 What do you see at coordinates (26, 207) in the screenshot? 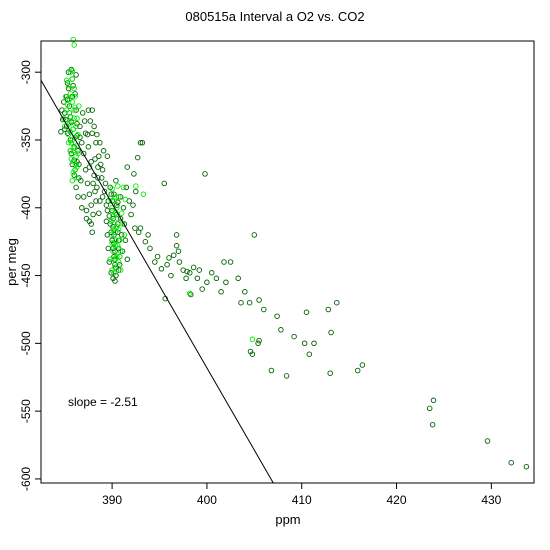
I see `y-tick-label: -400` at bounding box center [26, 207].